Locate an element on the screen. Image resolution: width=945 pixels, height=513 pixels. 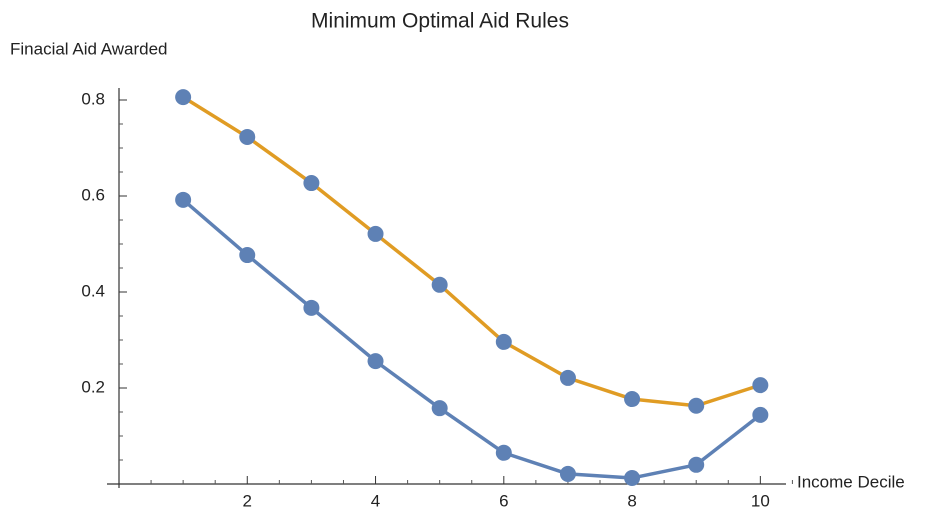
x-tick-label: 10 is located at coordinates (760, 500).